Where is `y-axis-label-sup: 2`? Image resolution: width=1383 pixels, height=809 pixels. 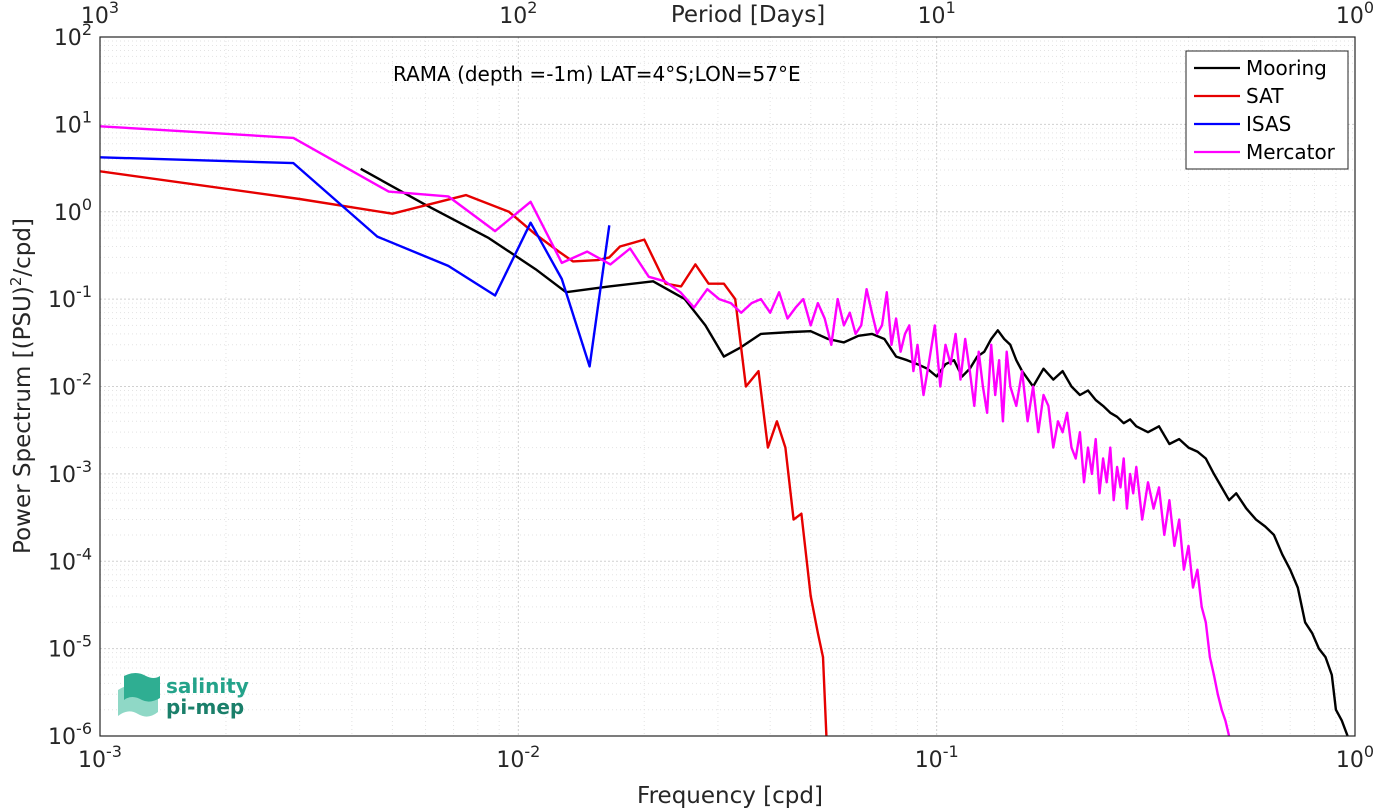
y-axis-label-sup: 2 is located at coordinates (16, 282).